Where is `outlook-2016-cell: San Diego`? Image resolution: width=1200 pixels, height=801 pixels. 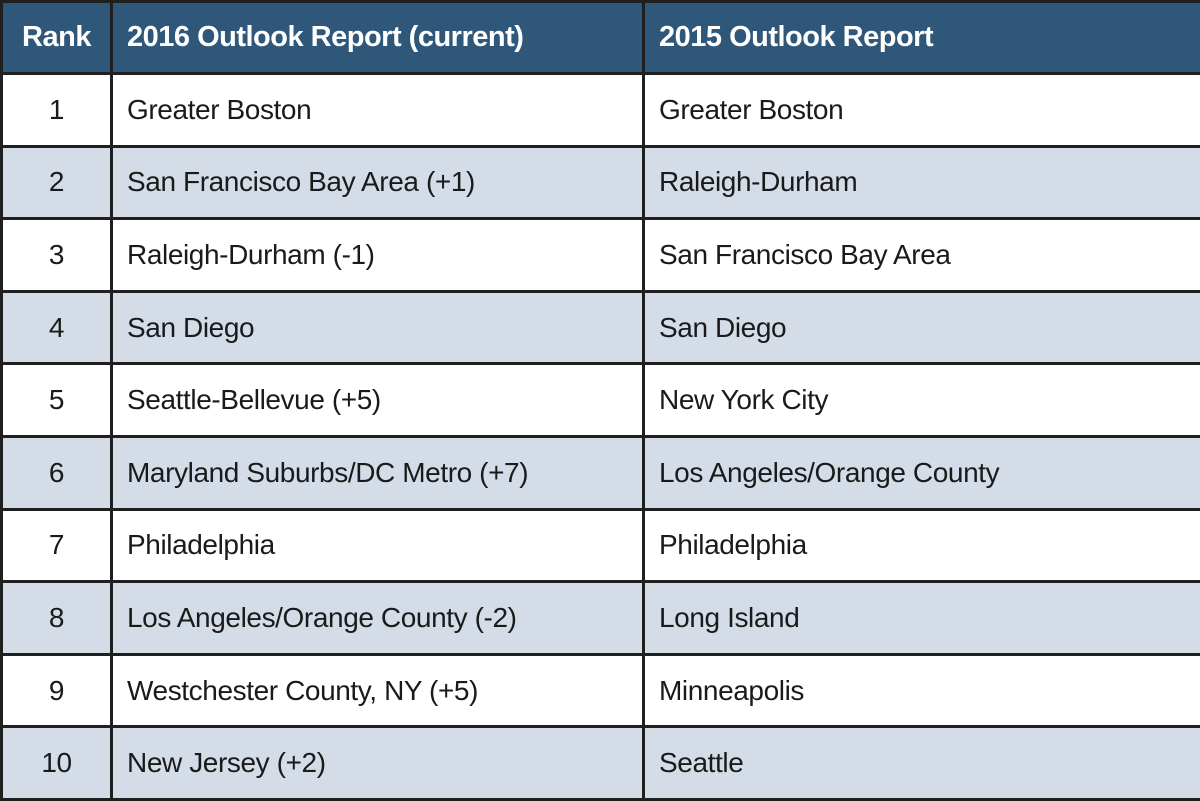 outlook-2016-cell: San Diego is located at coordinates (378, 327).